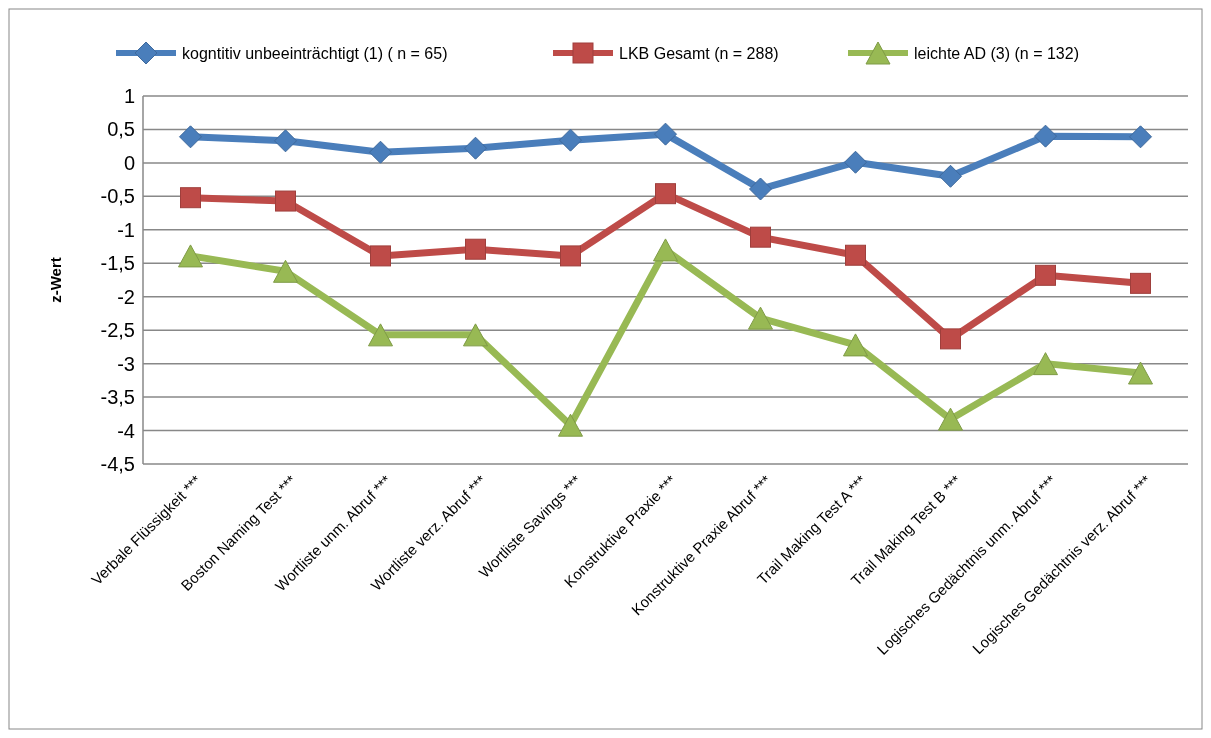 Image resolution: width=1211 pixels, height=738 pixels. What do you see at coordinates (996, 53) in the screenshot?
I see `legend-label: leichte AD (3) (n = 132)` at bounding box center [996, 53].